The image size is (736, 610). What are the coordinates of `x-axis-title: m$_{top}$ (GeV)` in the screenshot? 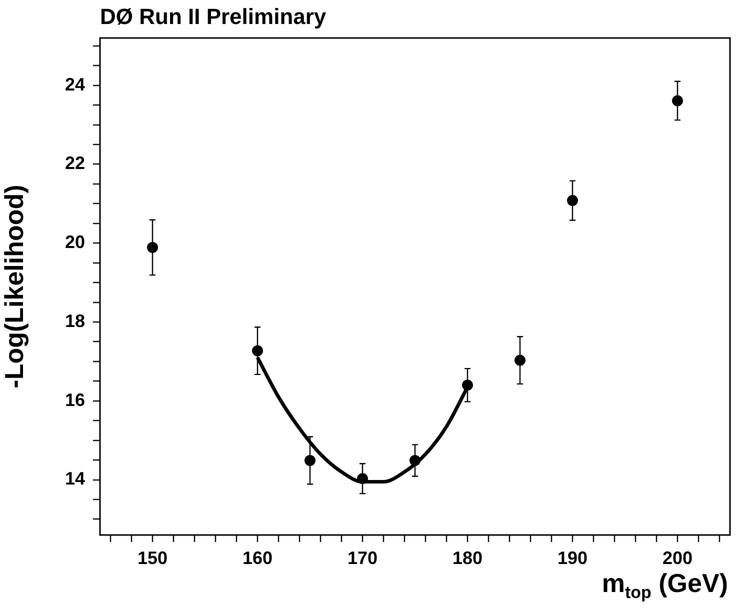 It's located at (665, 586).